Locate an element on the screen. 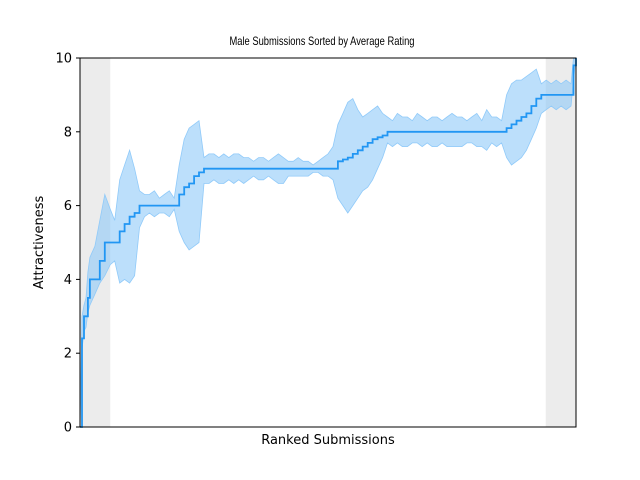 The height and width of the screenshot is (480, 640). y-tick-label: 4 is located at coordinates (68, 280).